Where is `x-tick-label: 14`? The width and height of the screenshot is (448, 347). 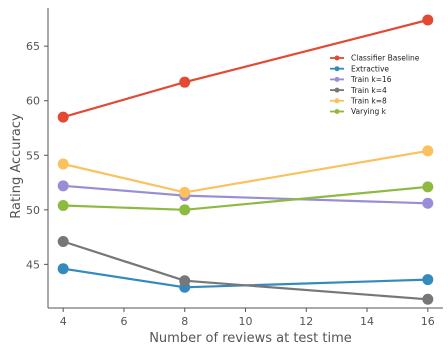 x-tick-label: 14 is located at coordinates (367, 321).